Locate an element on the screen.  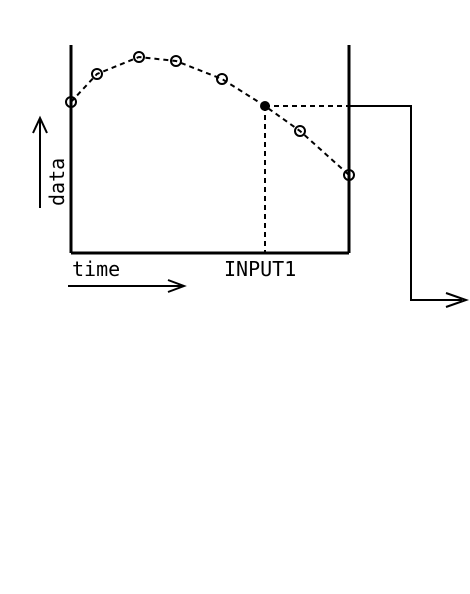
x-axis-label: time is located at coordinates (96, 269).